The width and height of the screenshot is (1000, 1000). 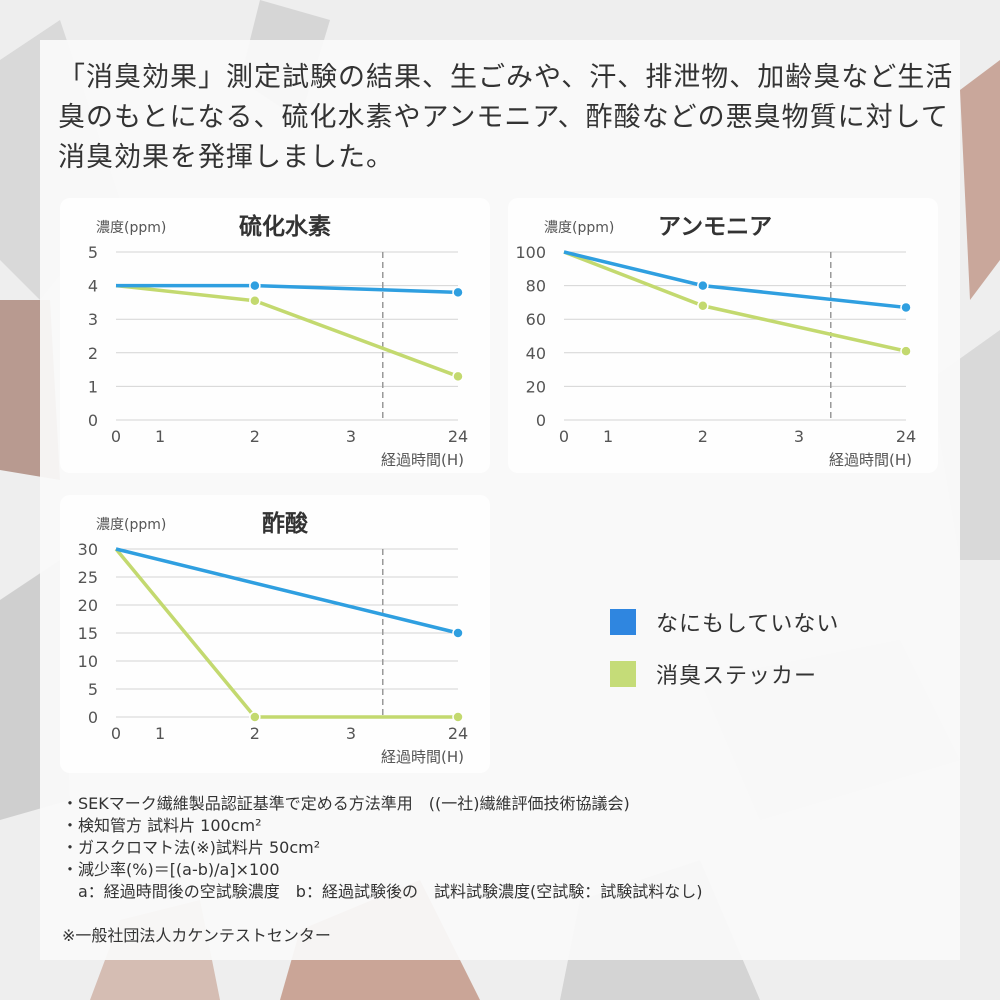 What do you see at coordinates (196, 935) in the screenshot?
I see `note-line: ※一般社団法人カケンテストセンター` at bounding box center [196, 935].